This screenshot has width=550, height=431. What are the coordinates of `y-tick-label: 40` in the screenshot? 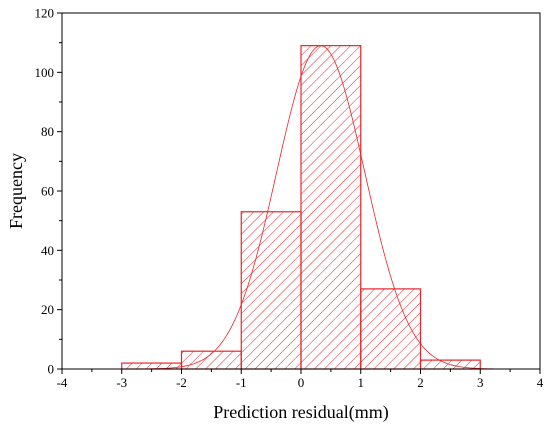 It's located at (47, 250).